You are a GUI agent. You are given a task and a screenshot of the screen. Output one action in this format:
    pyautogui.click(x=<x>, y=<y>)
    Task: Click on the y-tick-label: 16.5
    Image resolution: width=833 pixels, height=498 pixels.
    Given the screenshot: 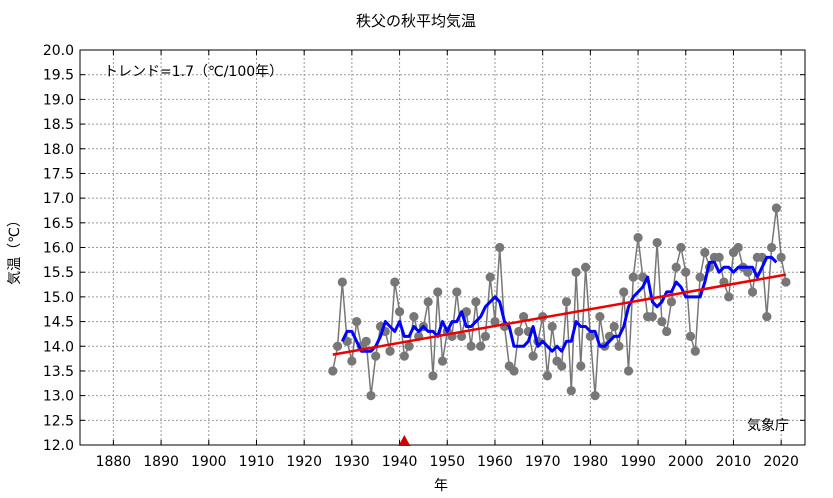 What is the action you would take?
    pyautogui.click(x=58, y=224)
    